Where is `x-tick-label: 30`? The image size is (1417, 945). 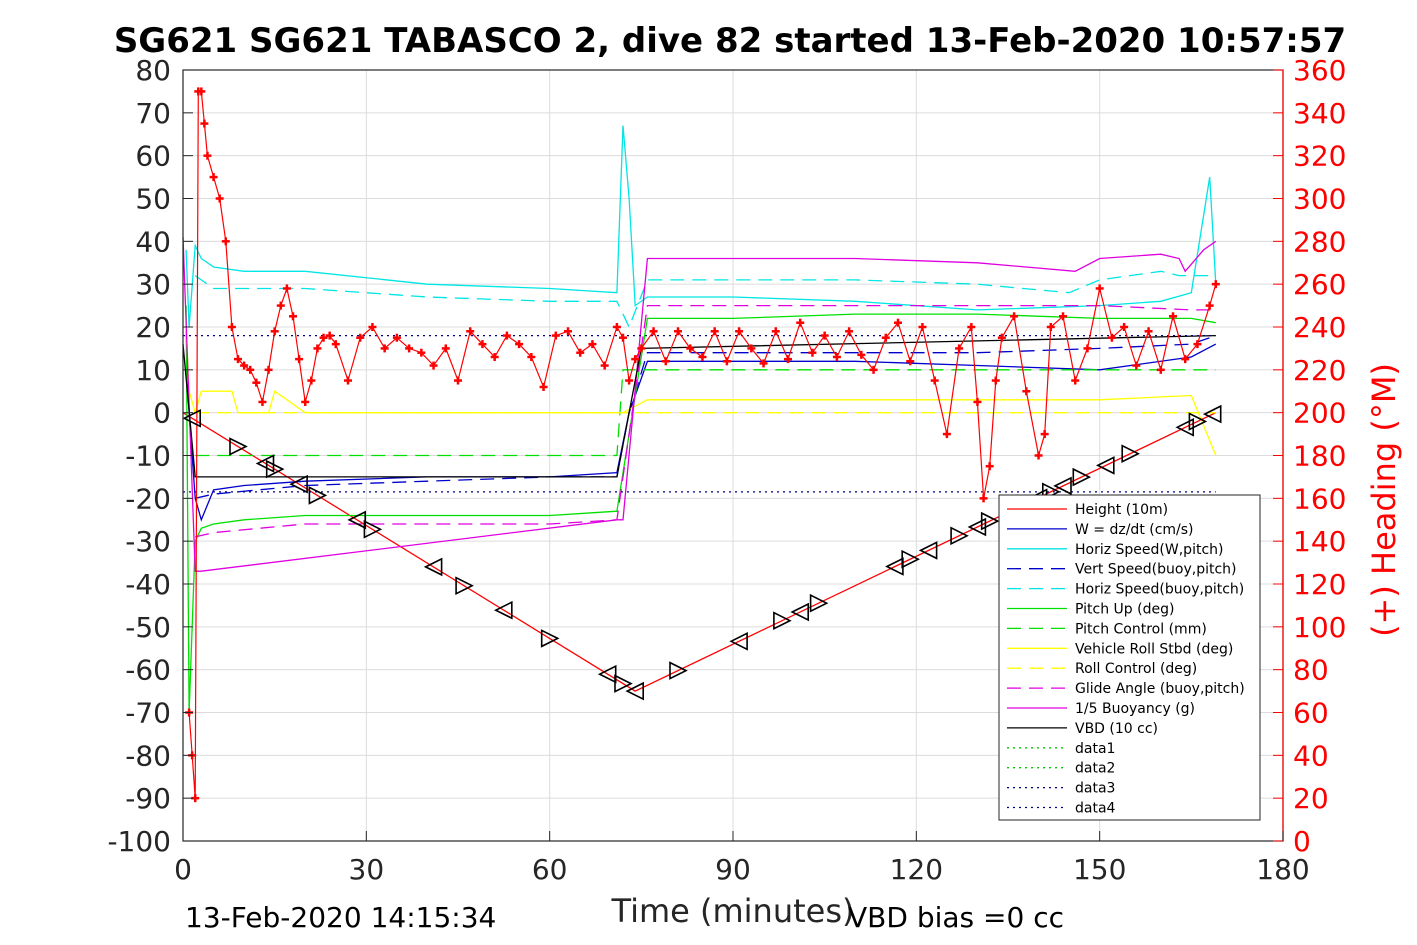 x-tick-label: 30 is located at coordinates (367, 869).